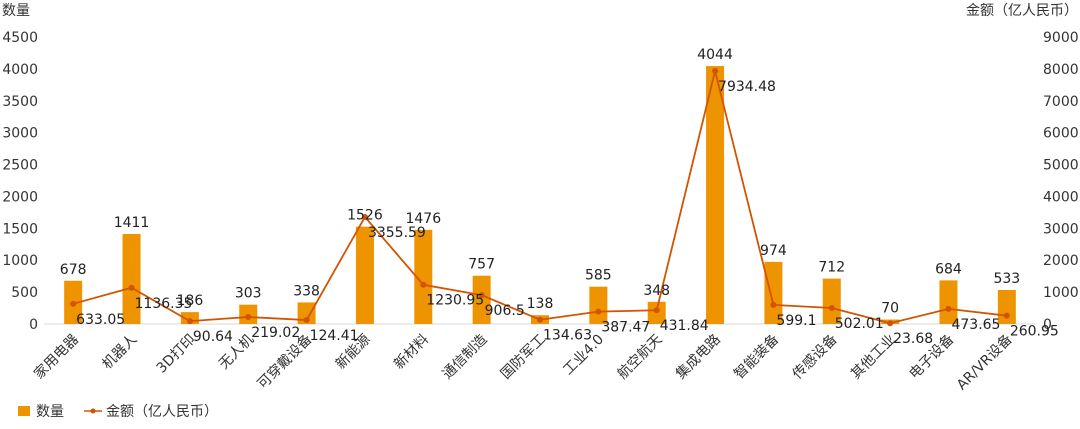 Image resolution: width=1080 pixels, height=429 pixels. What do you see at coordinates (815, 357) in the screenshot?
I see `category-label: 传感设备` at bounding box center [815, 357].